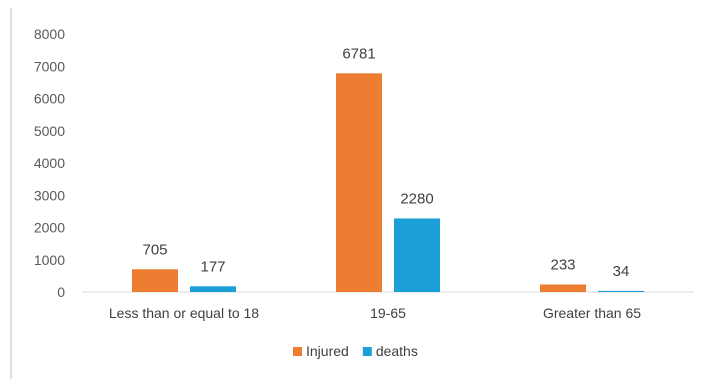 The height and width of the screenshot is (379, 720). I want to click on y-tick-label: 4000, so click(49, 163).